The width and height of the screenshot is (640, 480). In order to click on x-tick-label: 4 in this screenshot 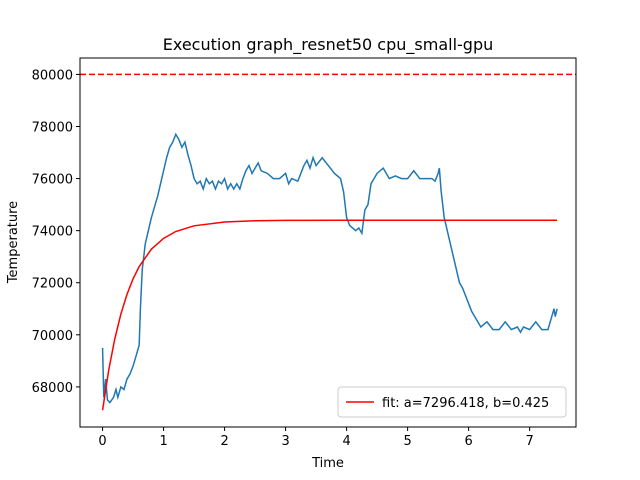, I will do `click(346, 441)`.